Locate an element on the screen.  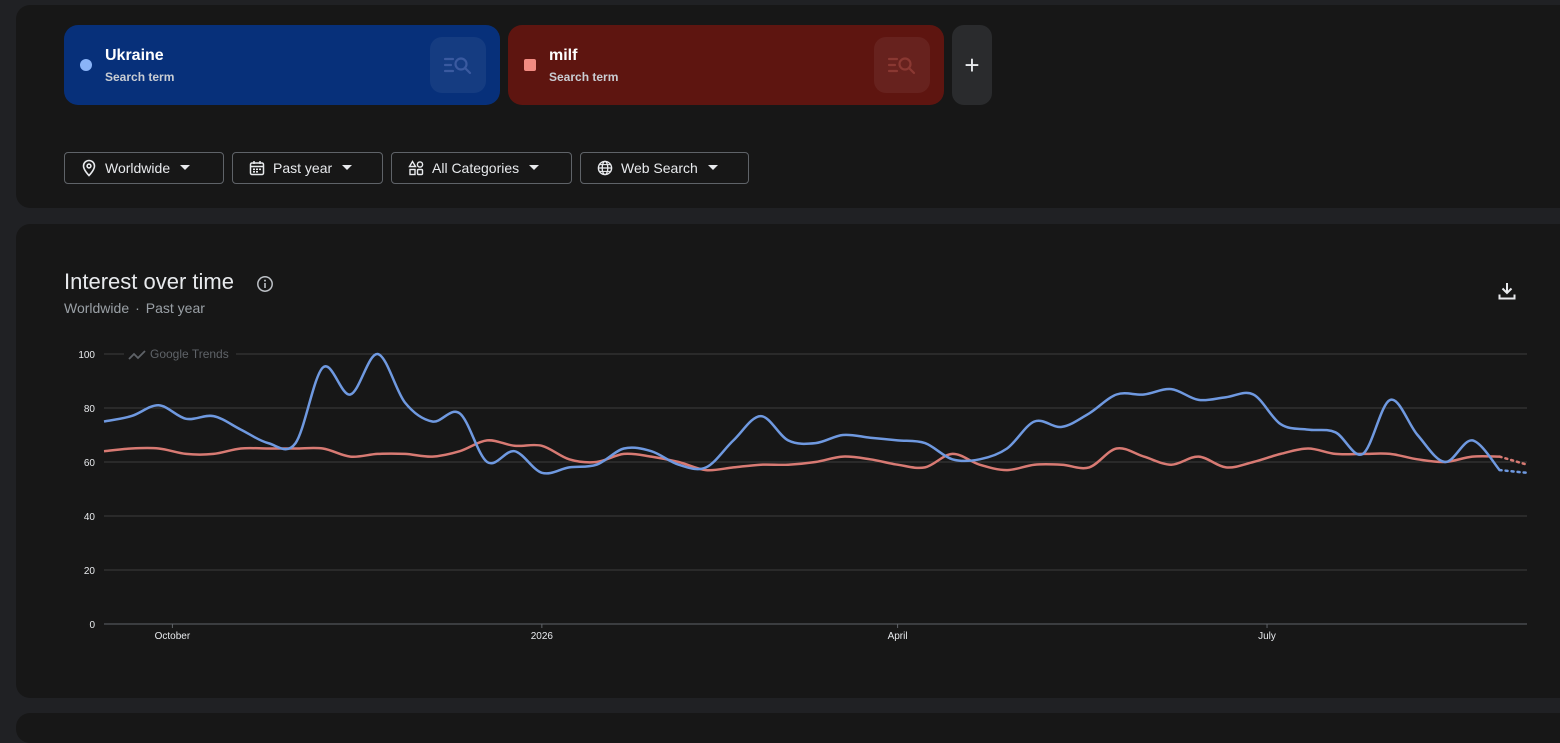
time-filter: Past year is located at coordinates (307, 168).